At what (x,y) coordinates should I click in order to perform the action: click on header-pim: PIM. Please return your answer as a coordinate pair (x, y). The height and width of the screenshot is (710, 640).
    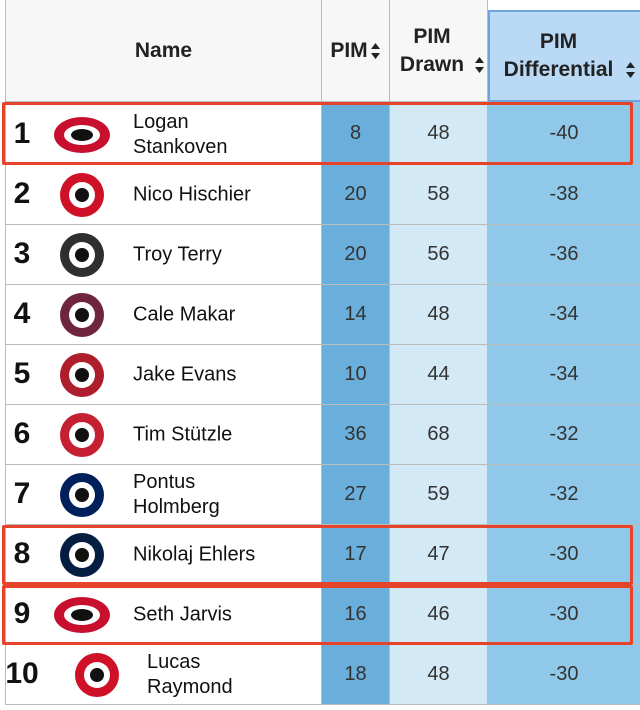
    Looking at the image, I should click on (356, 51).